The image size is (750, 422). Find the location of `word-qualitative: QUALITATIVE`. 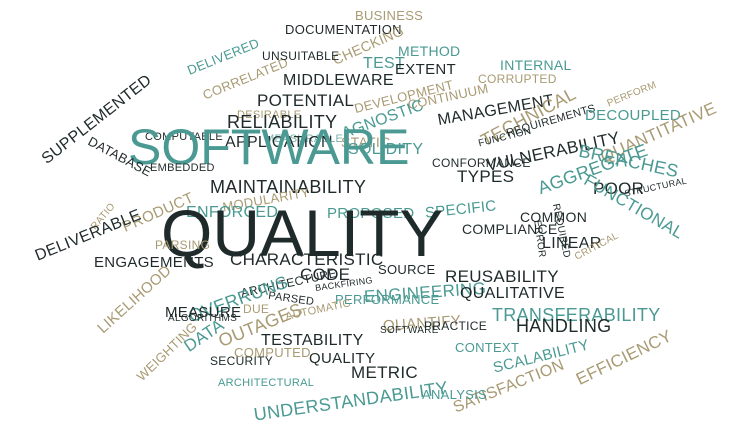

word-qualitative: QUALITATIVE is located at coordinates (512, 293).